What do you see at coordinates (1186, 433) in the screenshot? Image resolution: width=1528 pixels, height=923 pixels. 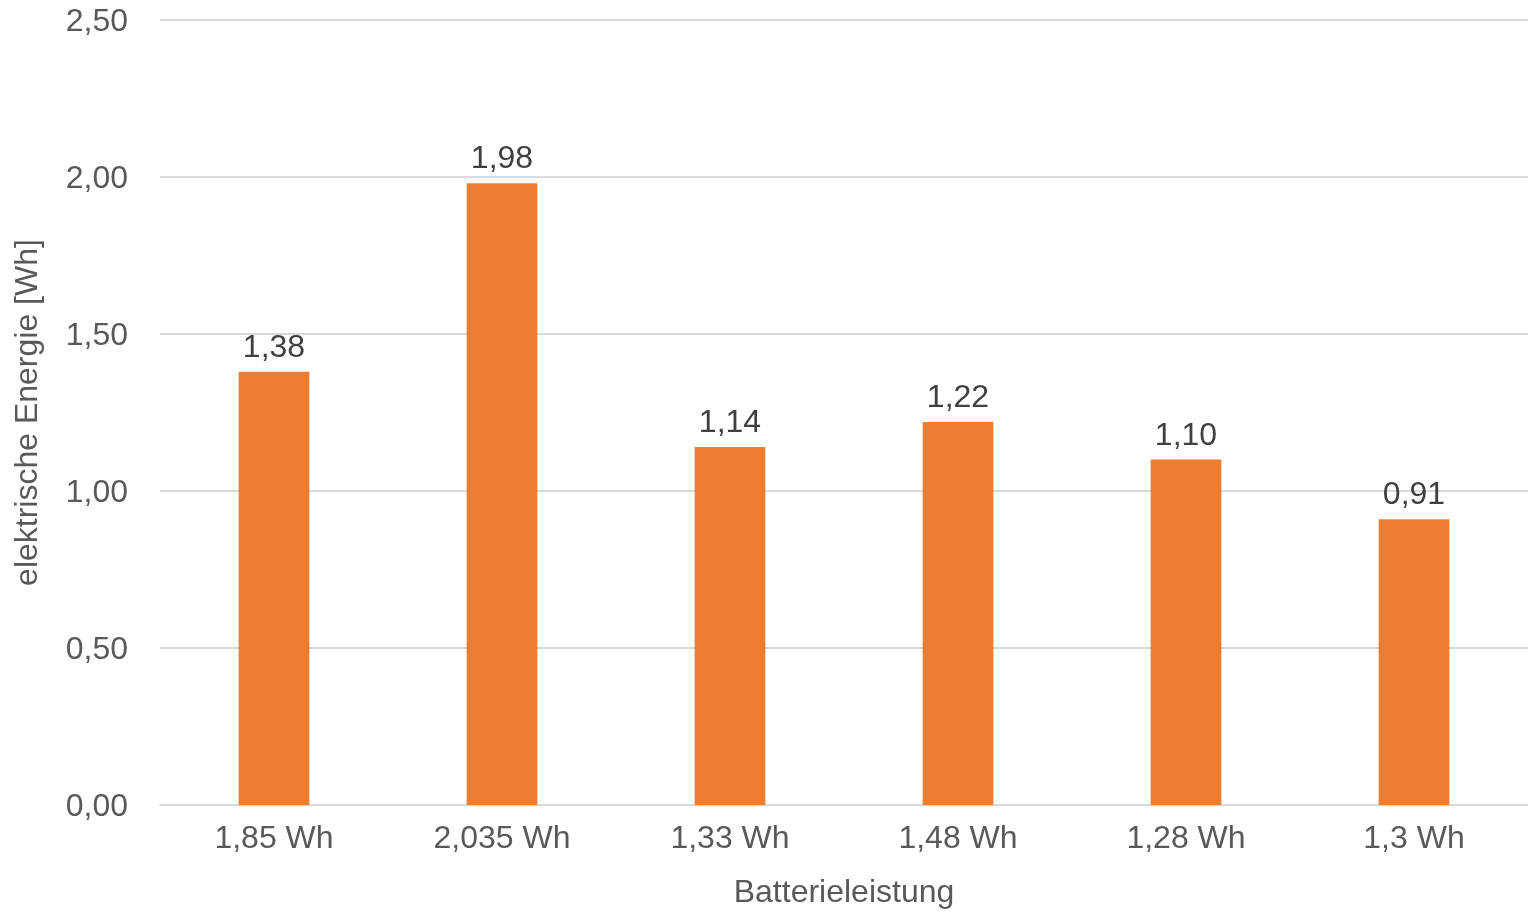 I see `data-label: 1,10` at bounding box center [1186, 433].